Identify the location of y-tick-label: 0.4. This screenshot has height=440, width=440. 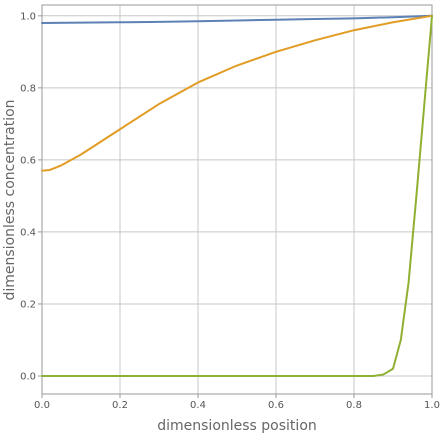
(28, 232).